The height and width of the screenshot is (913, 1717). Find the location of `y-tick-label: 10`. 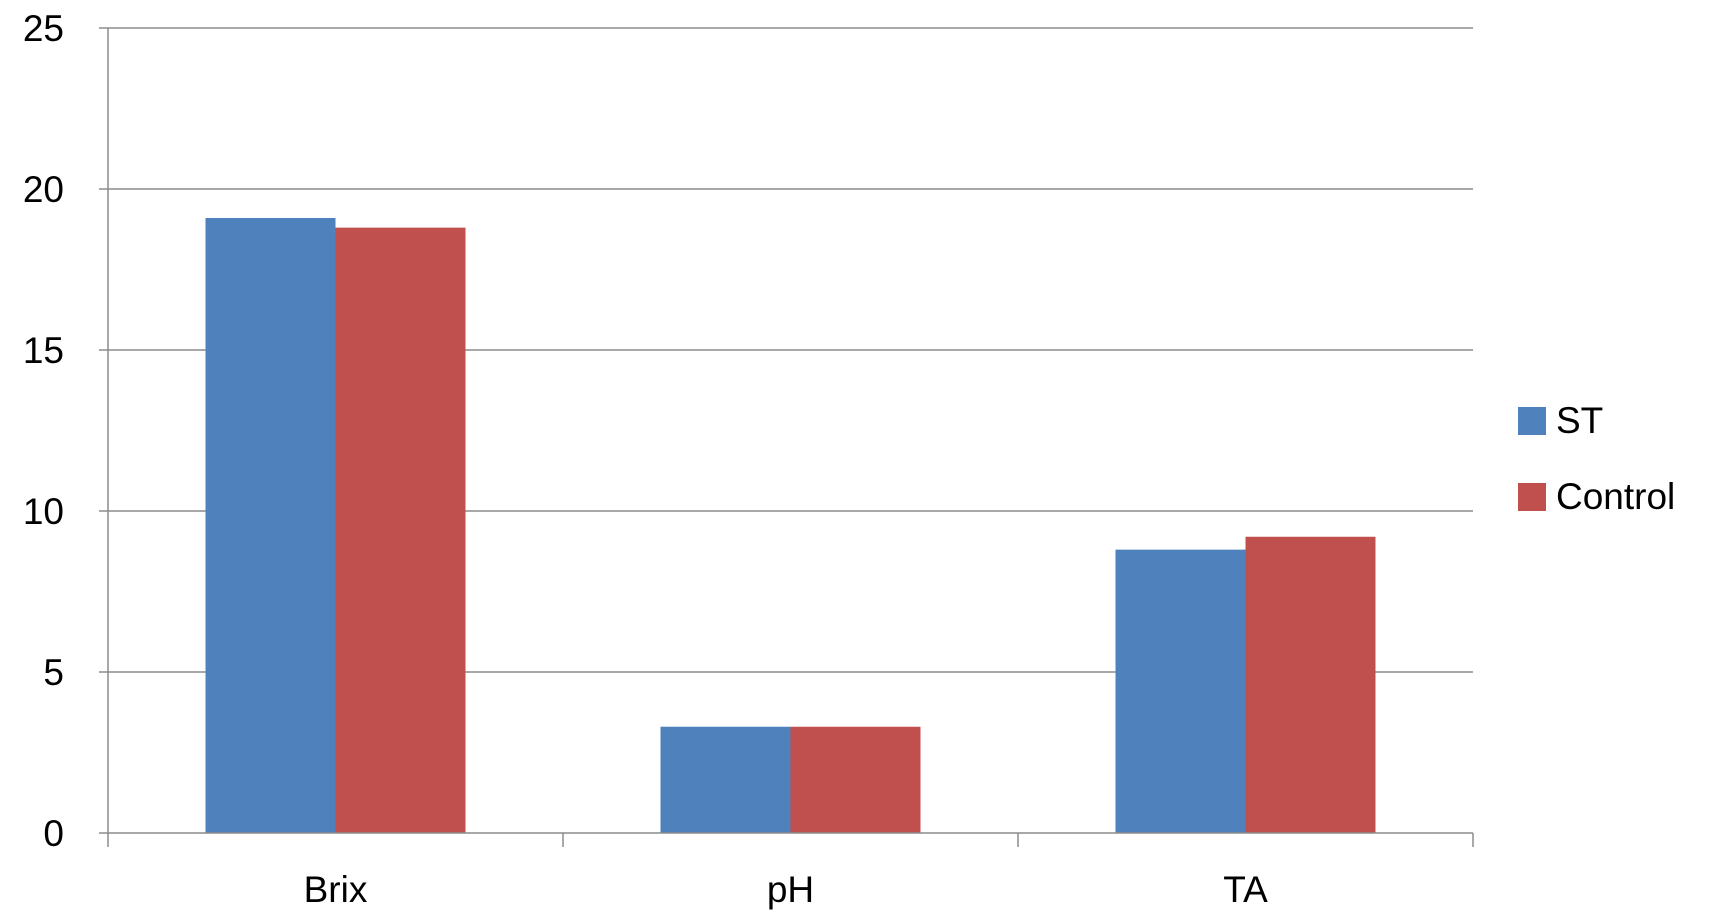

y-tick-label: 10 is located at coordinates (43, 511).